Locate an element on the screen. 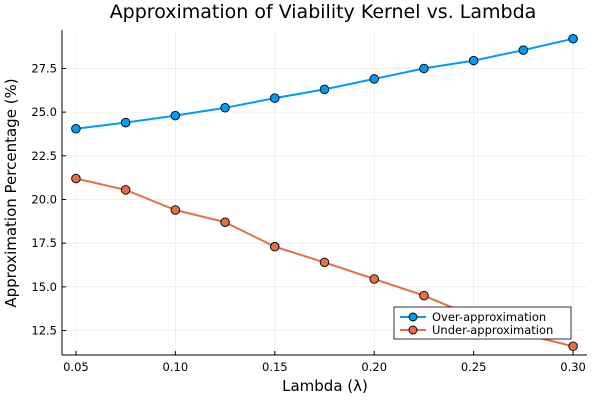 Image resolution: width=600 pixels, height=400 pixels. y-tick-label: 12.5 is located at coordinates (44, 331).